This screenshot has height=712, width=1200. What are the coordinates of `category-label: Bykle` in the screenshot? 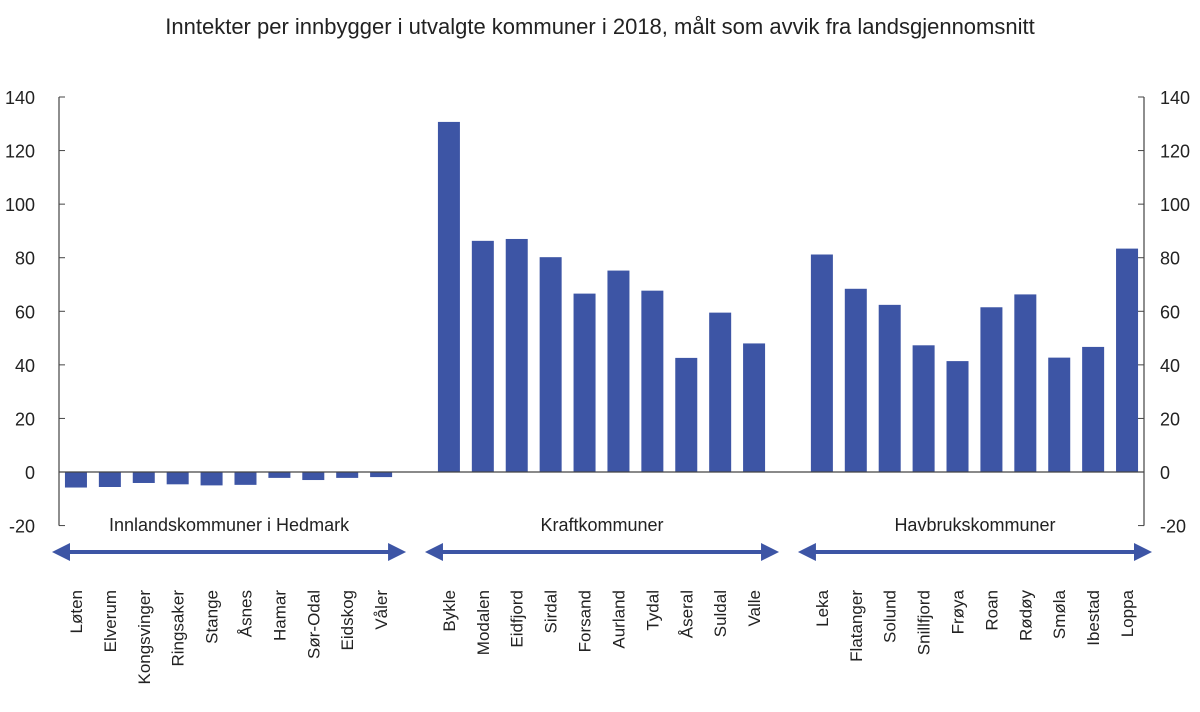 It's located at (449, 611).